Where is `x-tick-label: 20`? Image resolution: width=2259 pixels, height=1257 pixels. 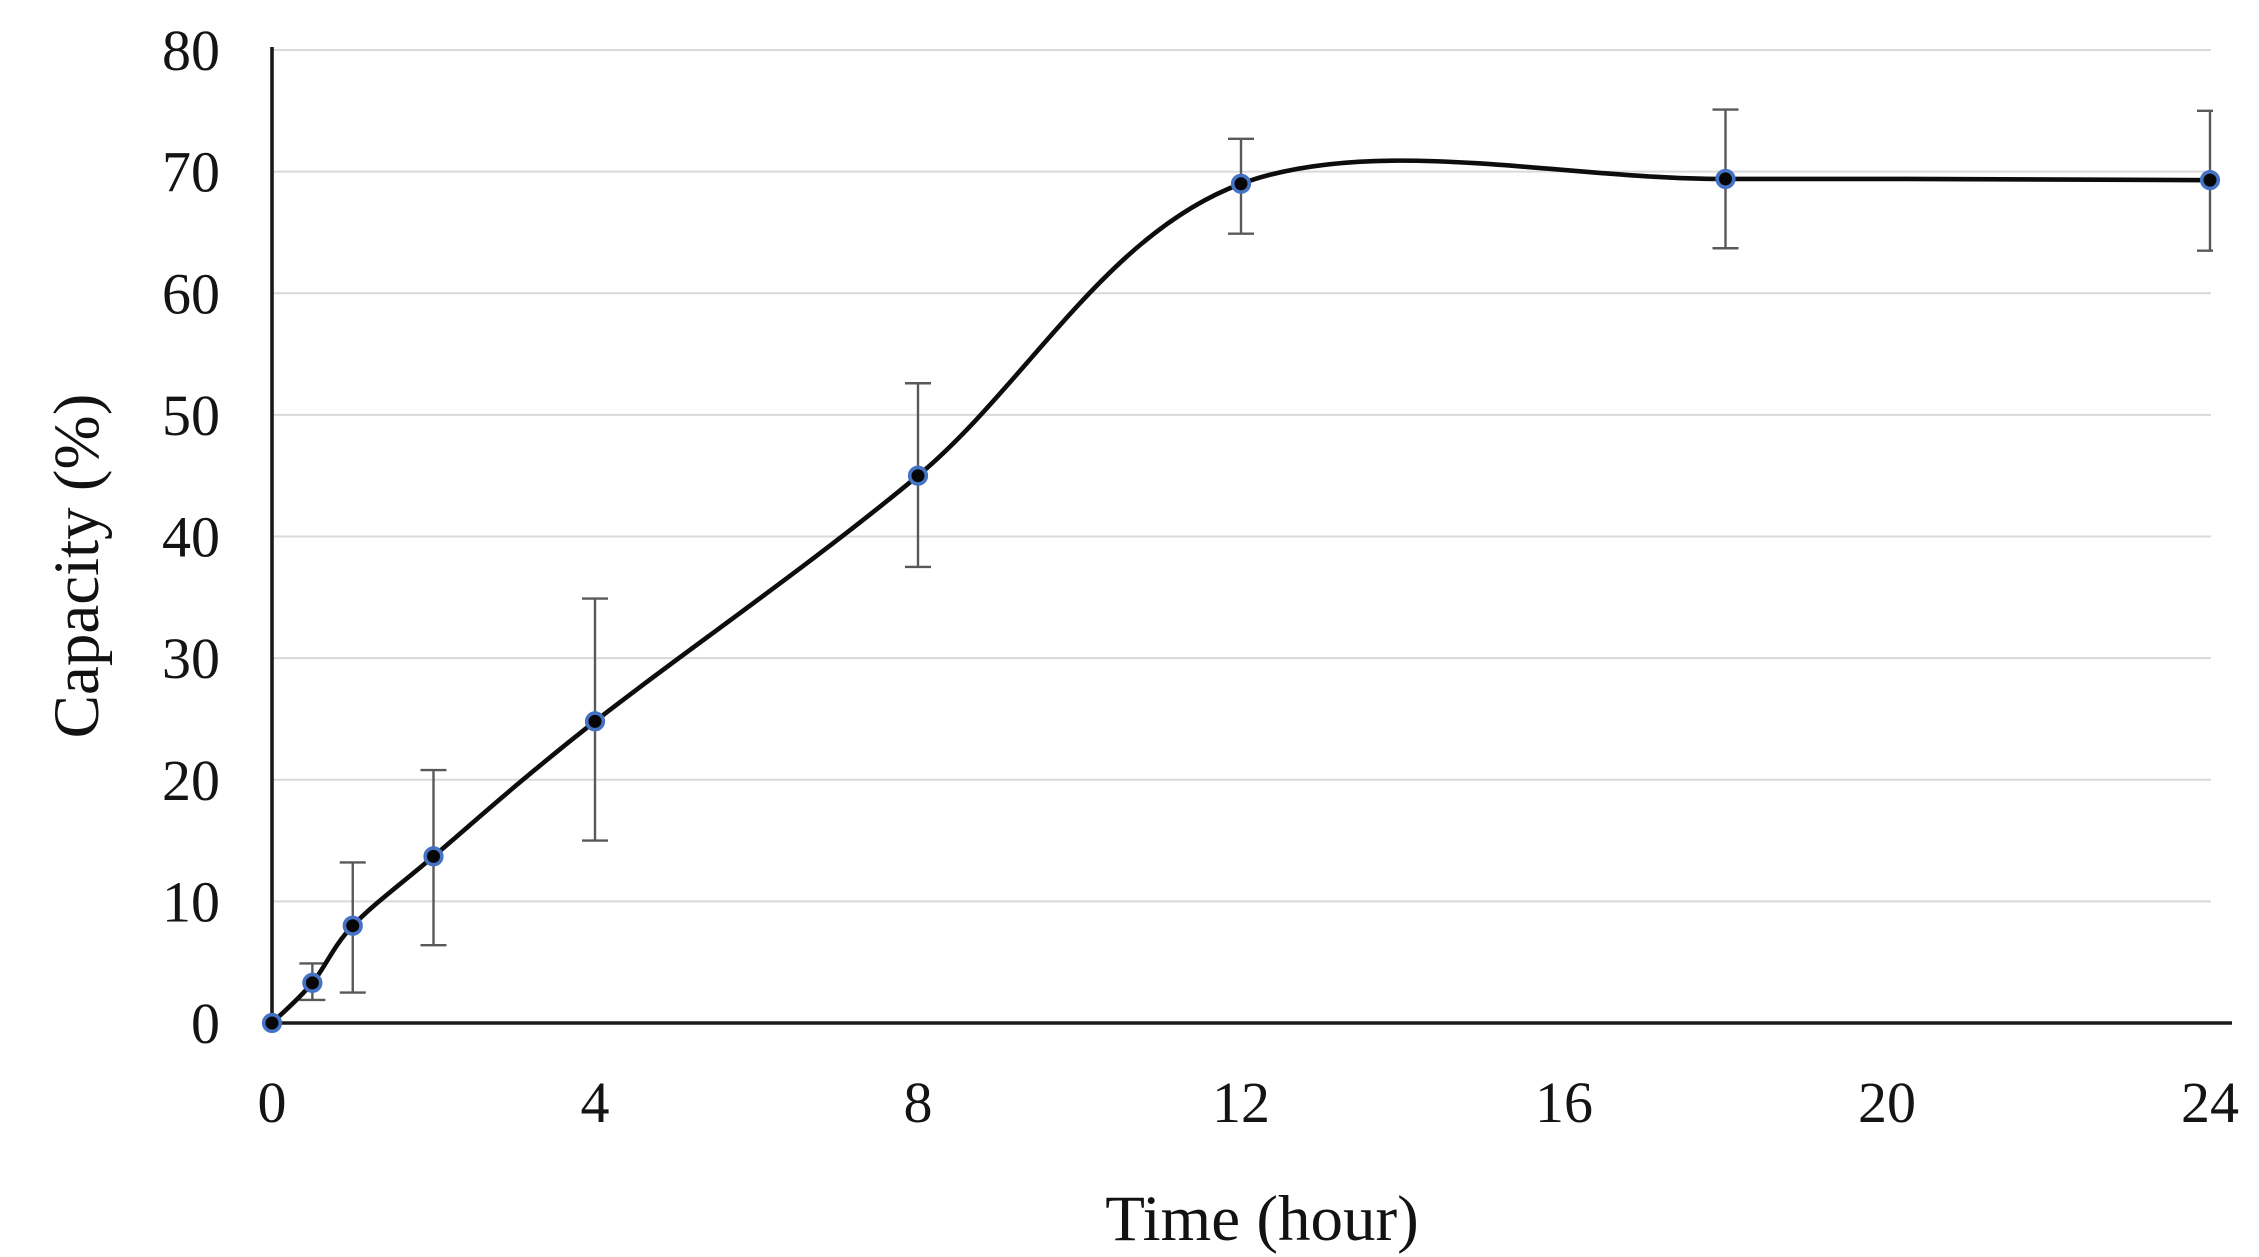
x-tick-label: 20 is located at coordinates (1887, 1102).